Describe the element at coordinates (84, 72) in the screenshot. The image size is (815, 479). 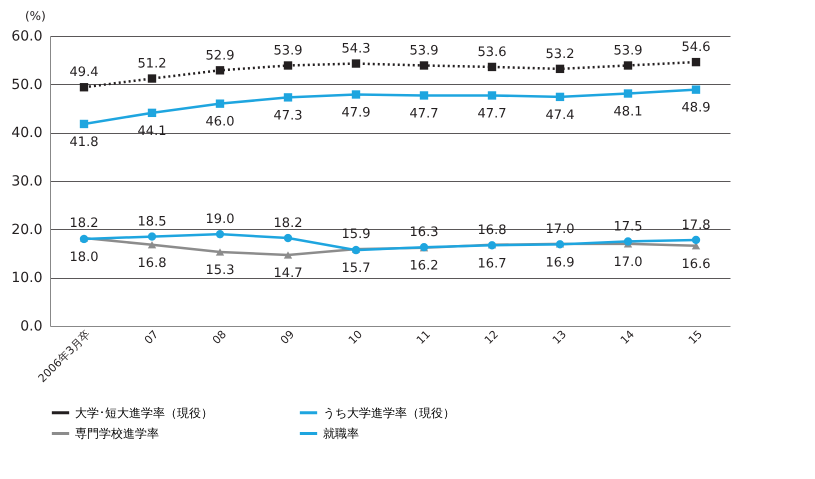
I see `data-label: 49.4` at that location.